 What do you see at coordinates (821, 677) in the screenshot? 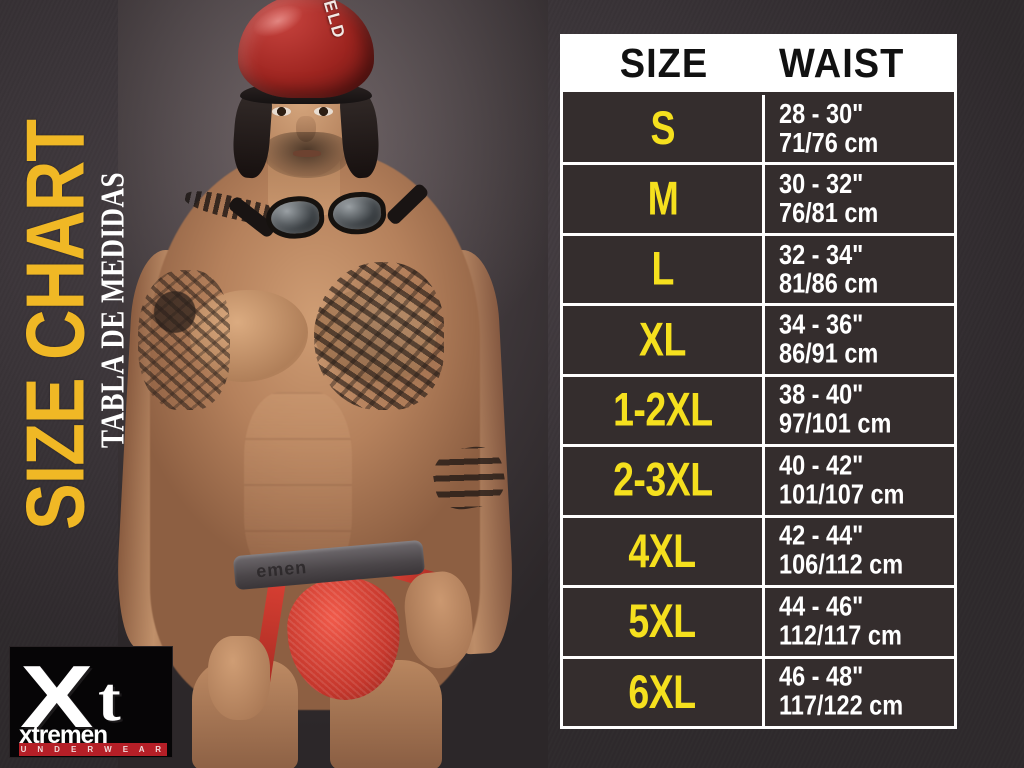
I see `waist-inches: 46 - 48"` at bounding box center [821, 677].